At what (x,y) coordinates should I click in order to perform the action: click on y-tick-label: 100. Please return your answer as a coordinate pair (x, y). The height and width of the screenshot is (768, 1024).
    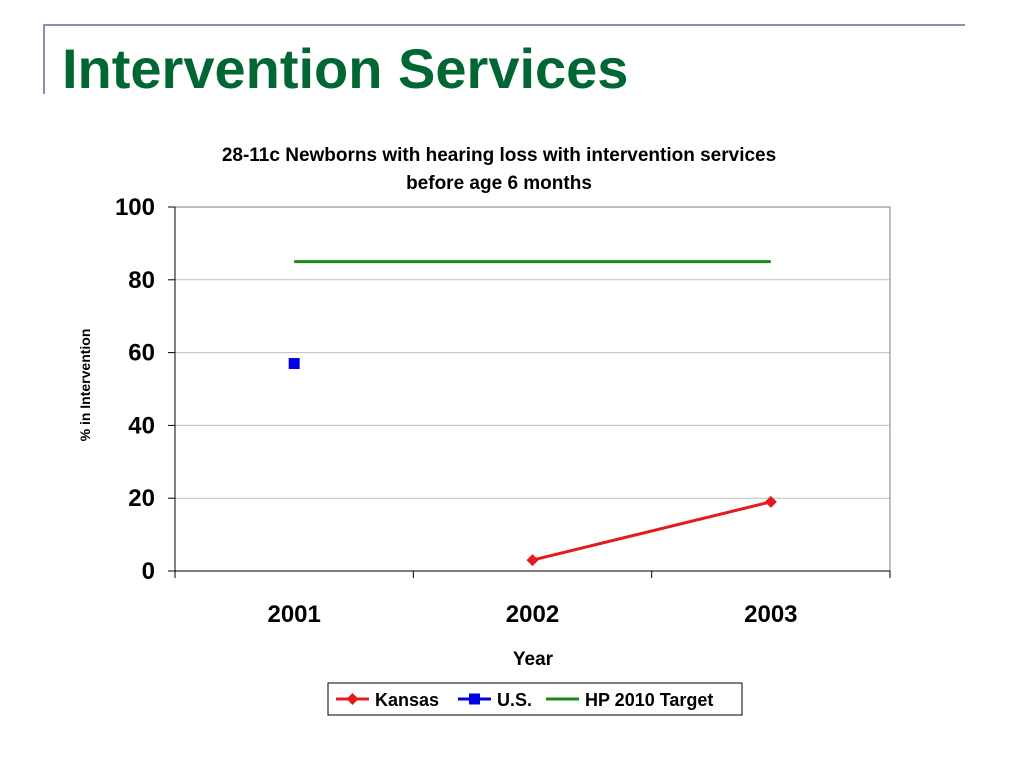
    Looking at the image, I should click on (135, 207).